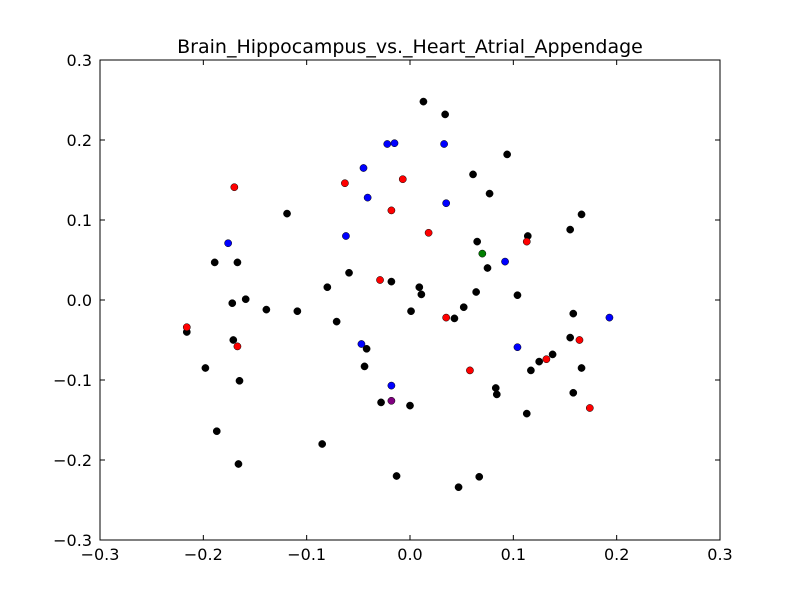  What do you see at coordinates (79, 220) in the screenshot?
I see `y-tick-label: 0.1` at bounding box center [79, 220].